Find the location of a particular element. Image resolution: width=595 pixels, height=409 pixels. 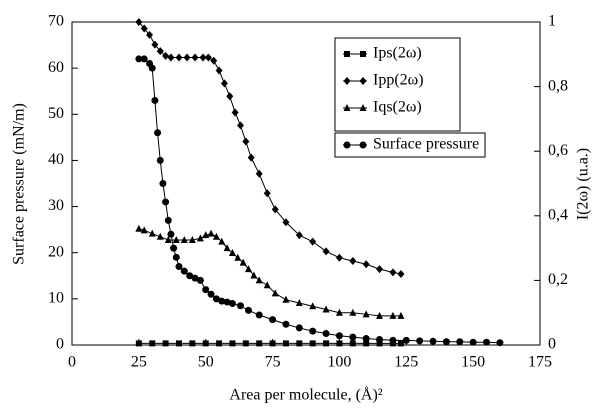

y-axis-label: Surface pressure (mN/m) is located at coordinates (19, 184).